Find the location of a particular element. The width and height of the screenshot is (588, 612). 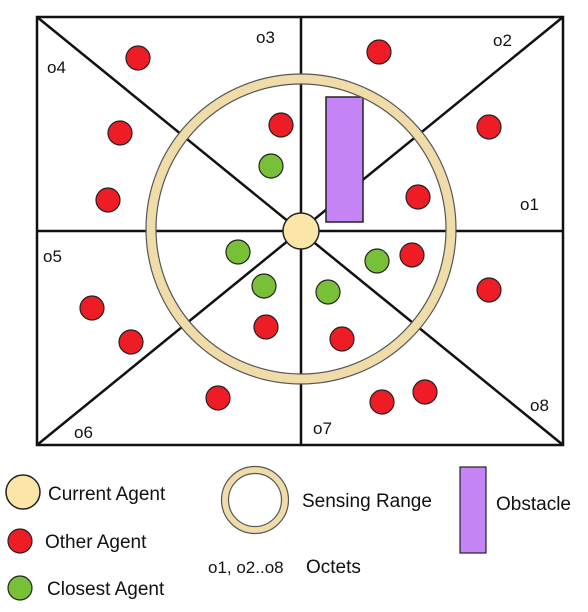

legend-item-closest-agent: Closest Agent is located at coordinates (86, 588).